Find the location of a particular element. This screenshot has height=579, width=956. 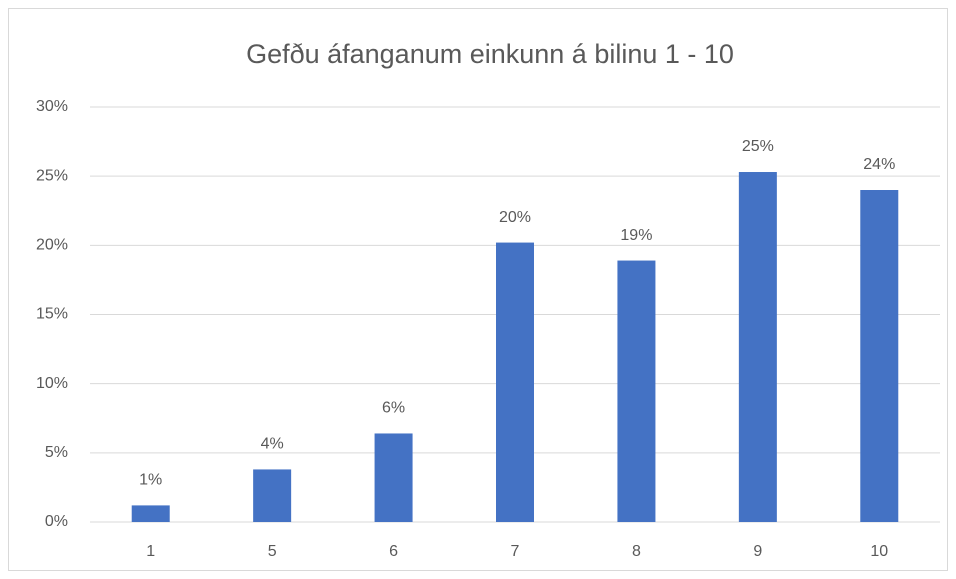

y-tick-label: 30% is located at coordinates (52, 106).